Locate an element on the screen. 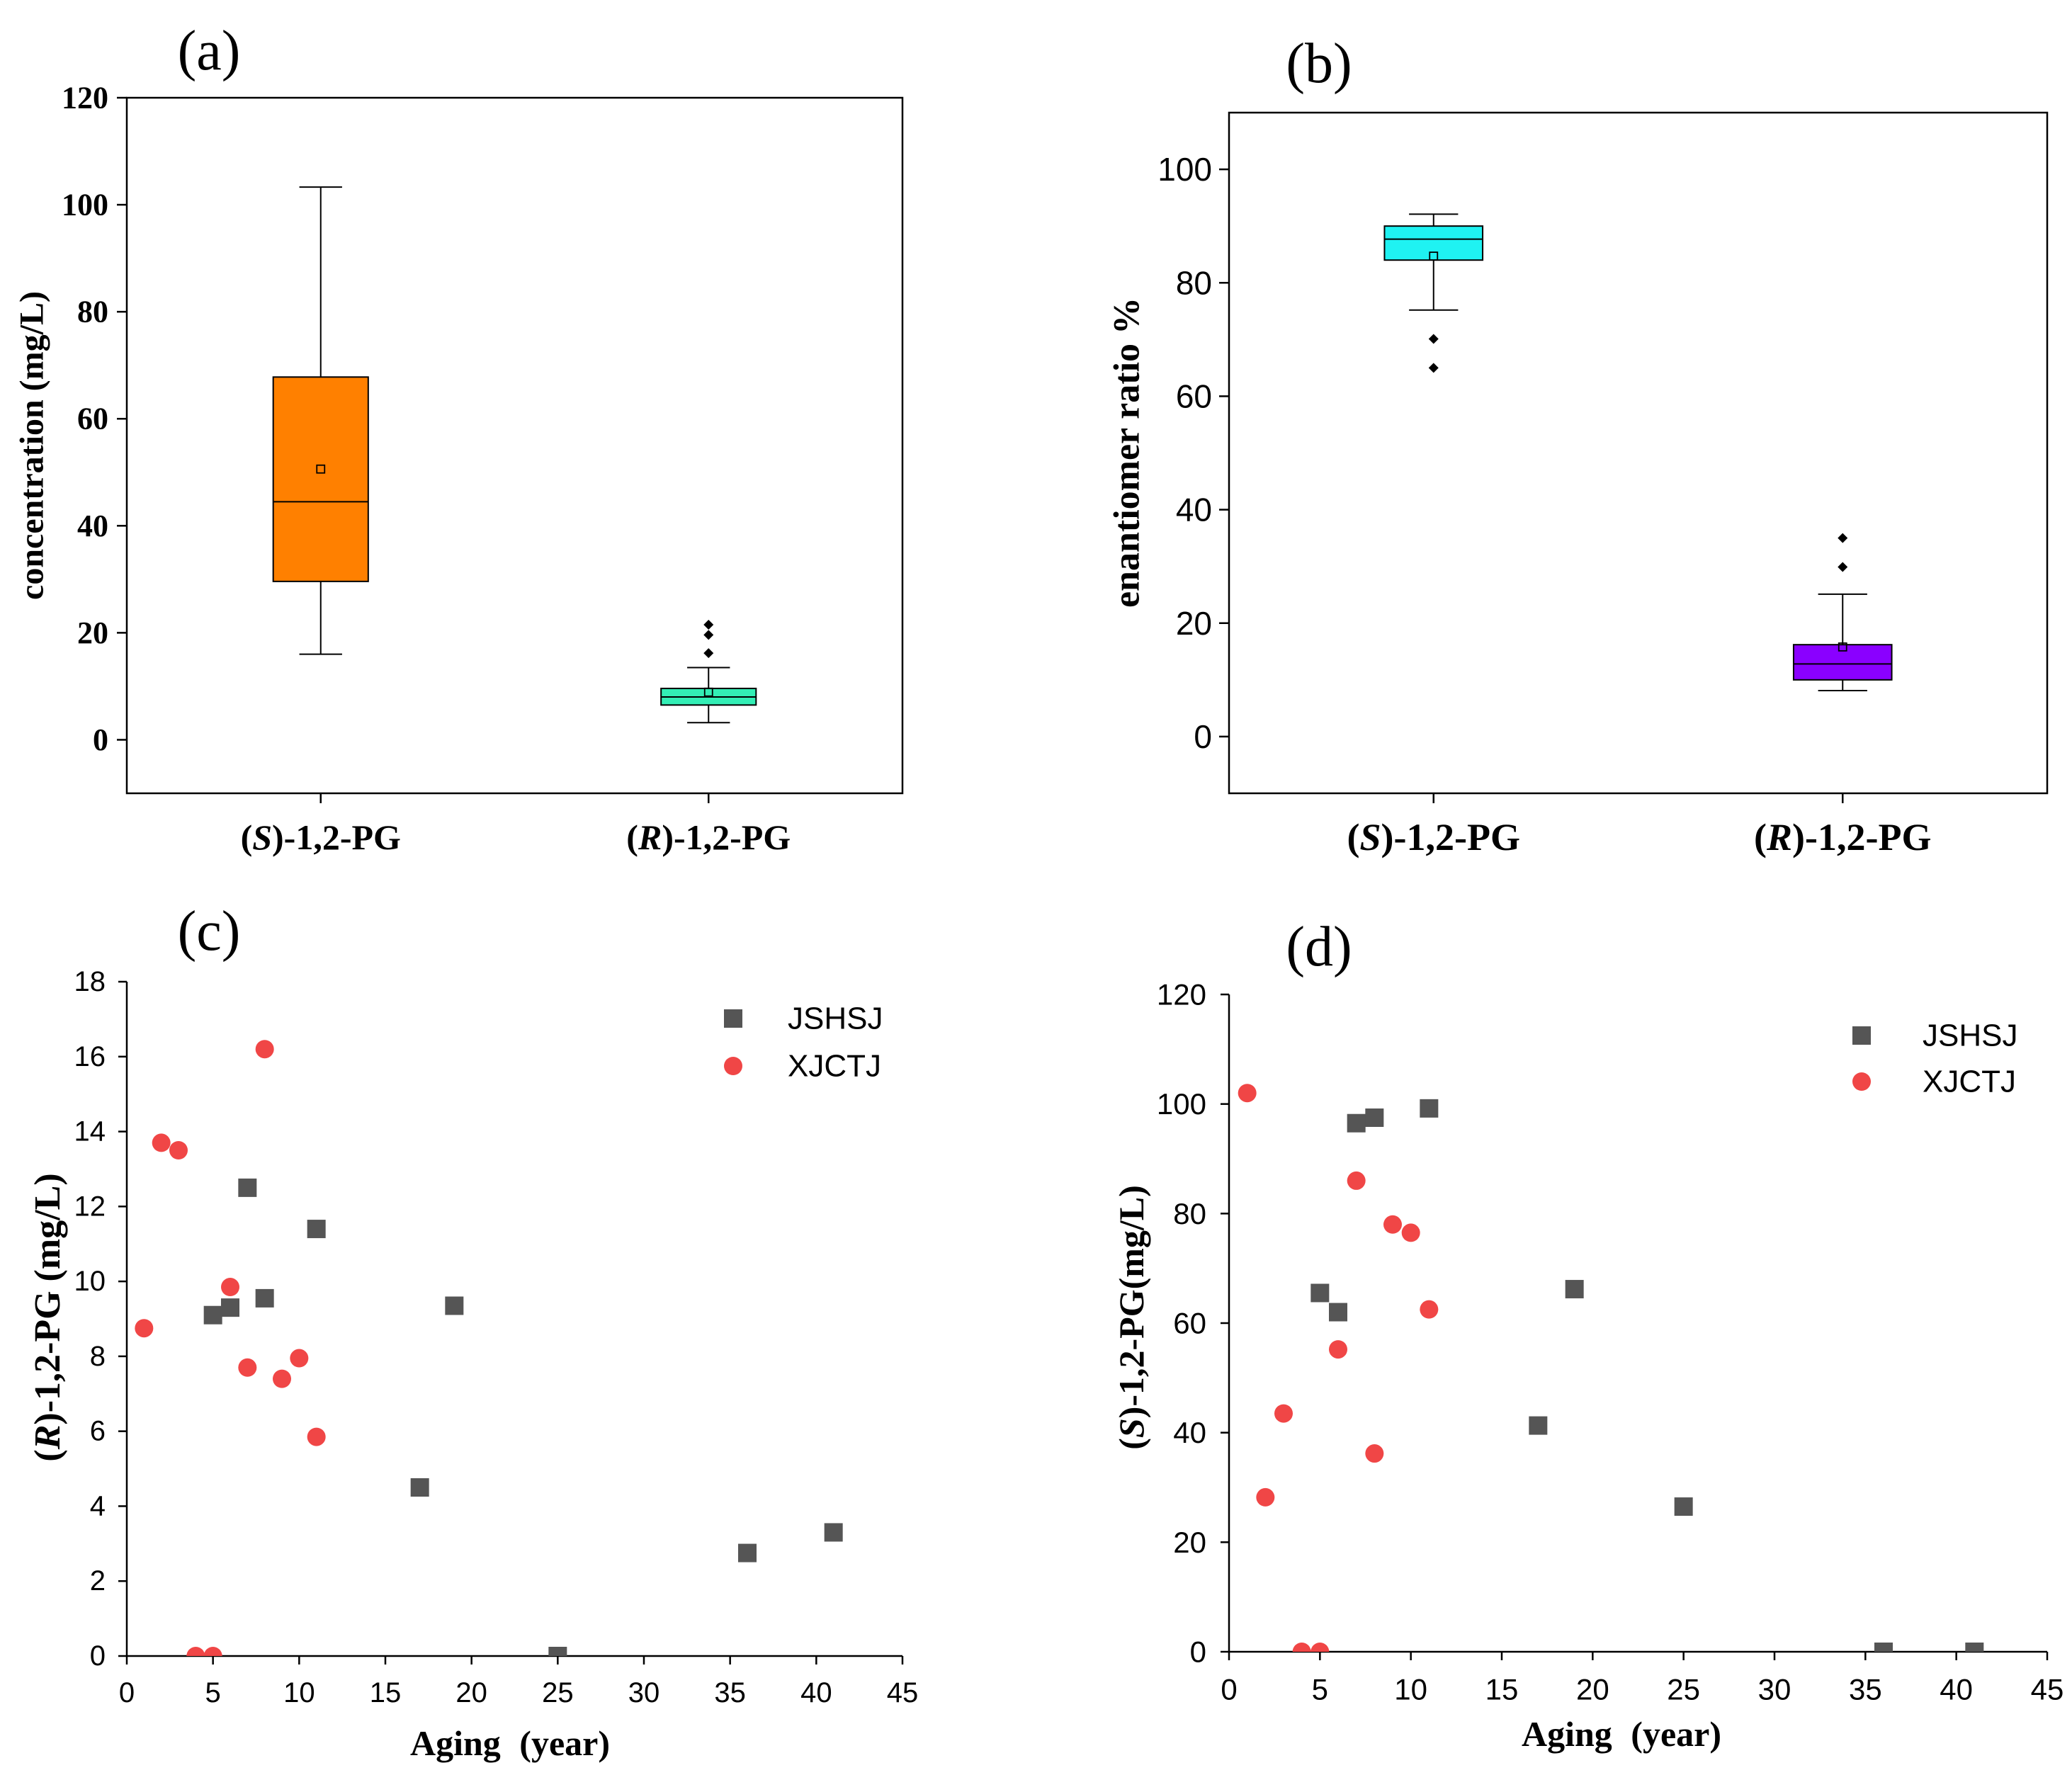 Image resolution: width=2072 pixels, height=1775 pixels. y-tick-label: 12 is located at coordinates (90, 1206).